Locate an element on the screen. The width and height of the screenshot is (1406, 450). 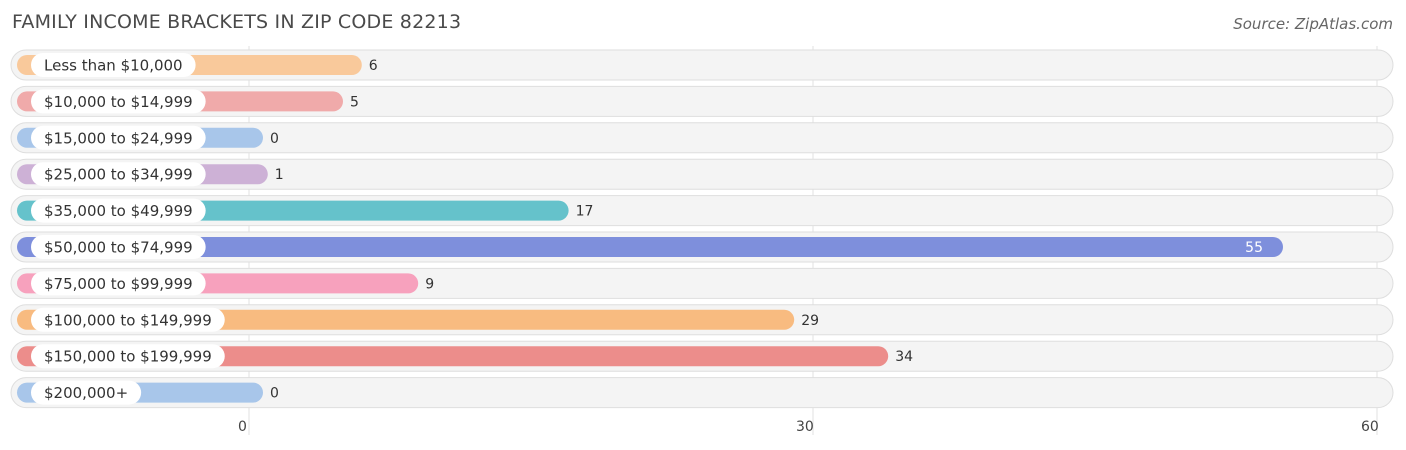
category-label: $25,000 to $34,999 is located at coordinates (118, 175).